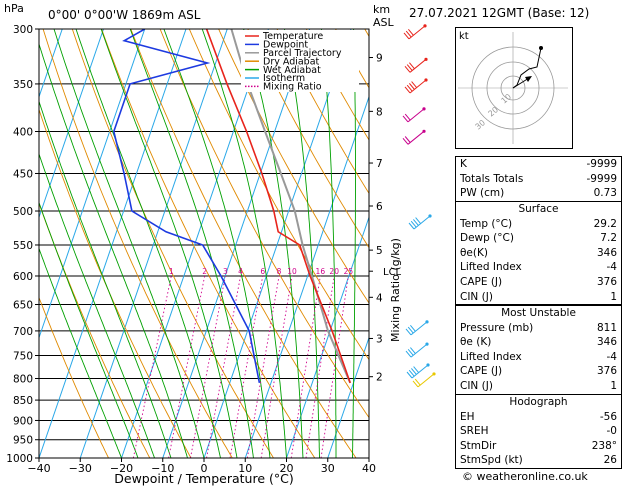 The image size is (629, 486). I want to click on pressure-tick-label: 750, so click(23, 356).